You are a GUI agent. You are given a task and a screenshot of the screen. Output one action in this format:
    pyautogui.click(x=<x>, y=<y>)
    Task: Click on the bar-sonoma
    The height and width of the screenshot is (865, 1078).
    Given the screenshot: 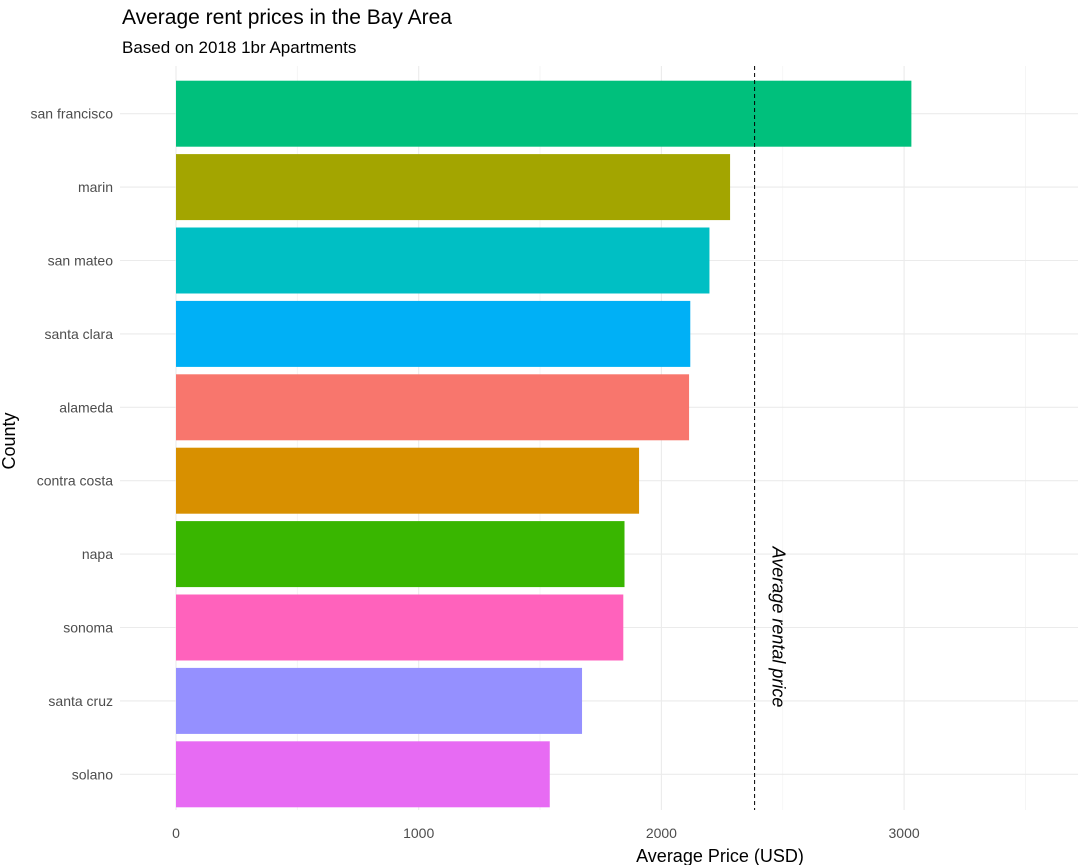 What is the action you would take?
    pyautogui.click(x=400, y=627)
    